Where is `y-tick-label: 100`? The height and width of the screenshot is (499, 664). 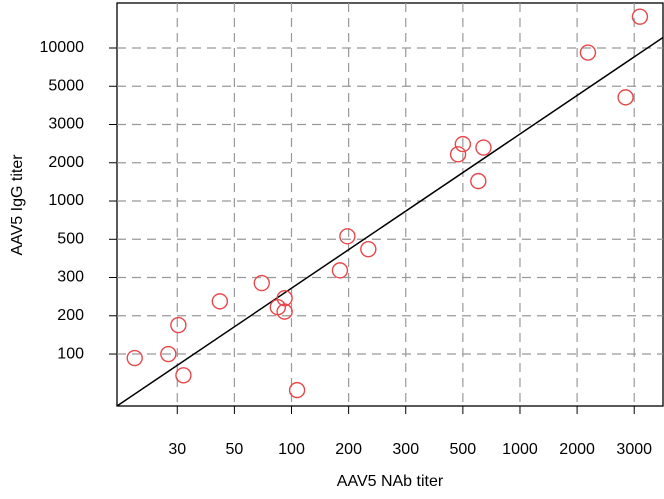
y-tick-label: 100 is located at coordinates (70, 353).